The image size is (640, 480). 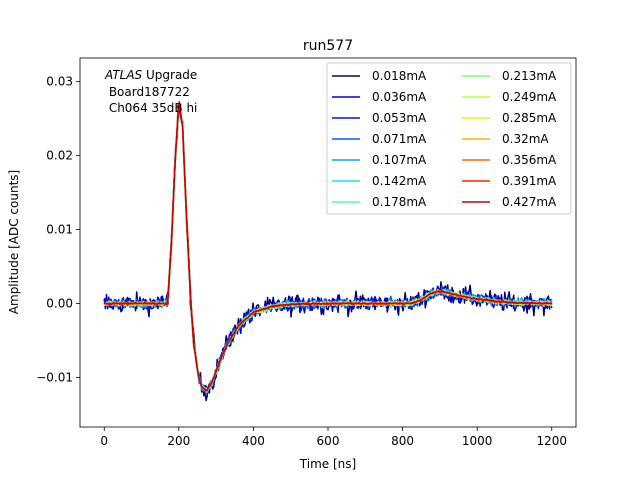 What do you see at coordinates (551, 441) in the screenshot?
I see `x-tick-label: 1200` at bounding box center [551, 441].